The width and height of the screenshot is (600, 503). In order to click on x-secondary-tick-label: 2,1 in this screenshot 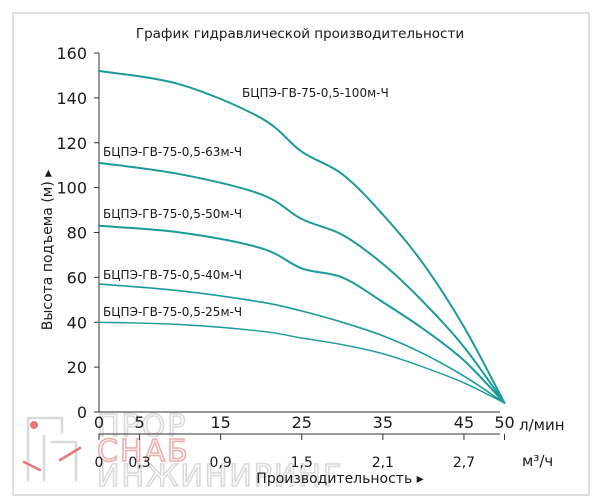, I will do `click(383, 463)`.